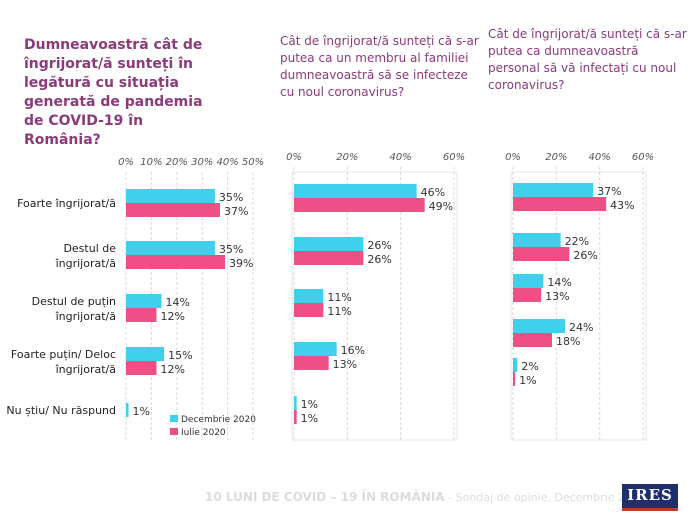 The height and width of the screenshot is (532, 700). What do you see at coordinates (545, 497) in the screenshot?
I see `footer-sub: - Sondaj de opinie, Decembrie 2020` at bounding box center [545, 497].